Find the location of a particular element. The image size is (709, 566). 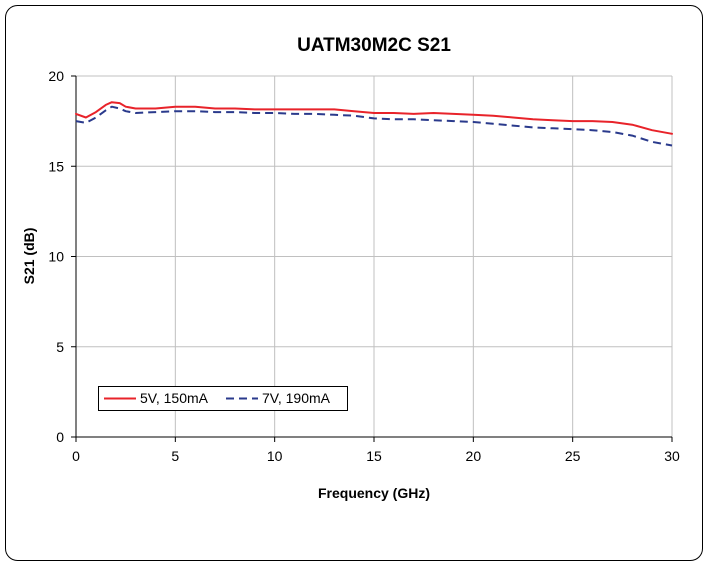

x-tick-label: 10 is located at coordinates (275, 456).